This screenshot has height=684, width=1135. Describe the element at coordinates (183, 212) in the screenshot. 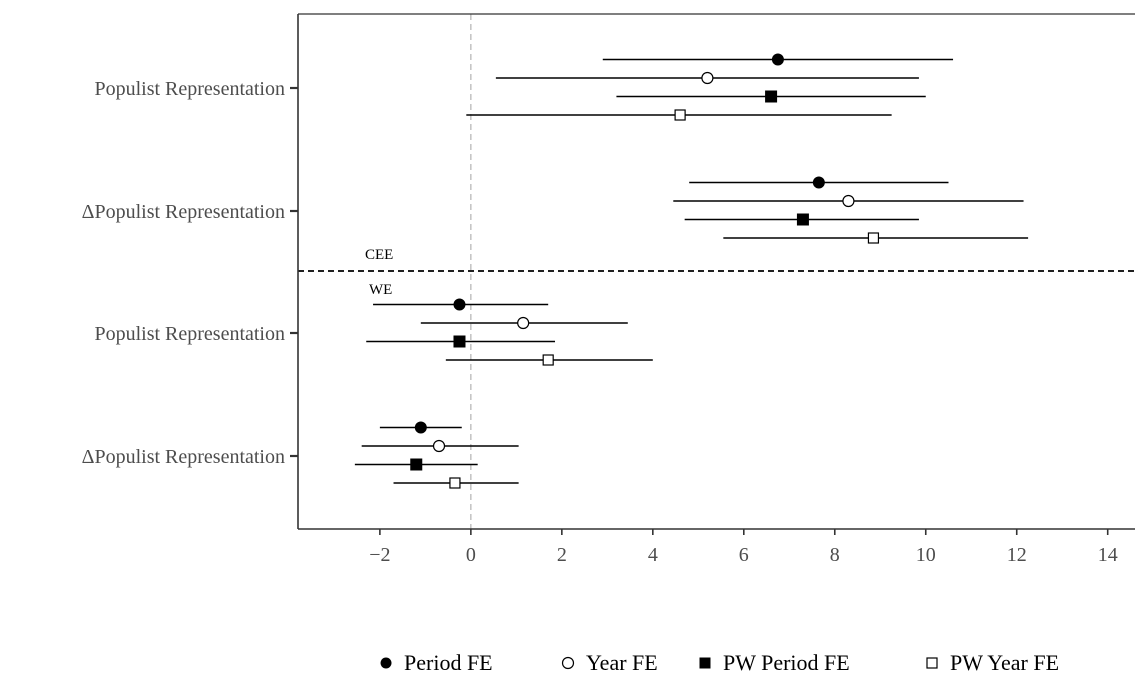

I see `category-label-2: ΔPopulist Representation` at that location.